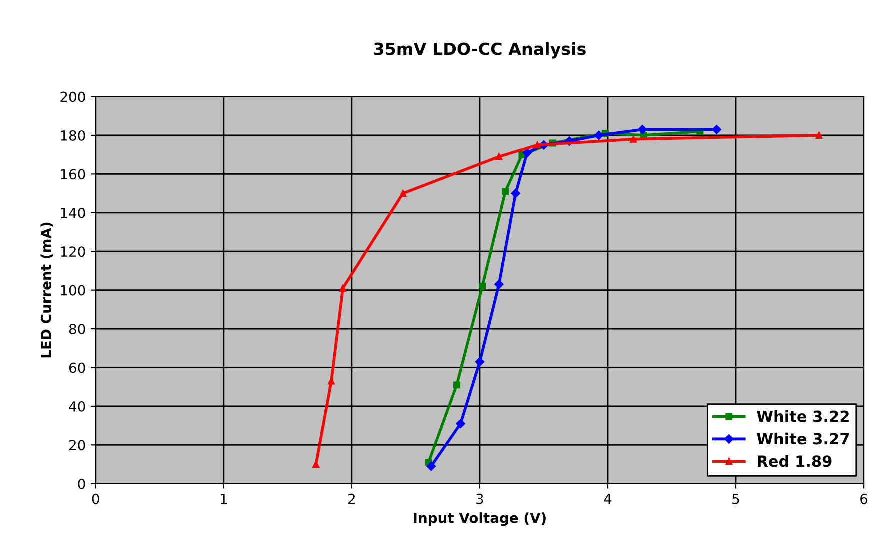 Image resolution: width=888 pixels, height=553 pixels. Describe the element at coordinates (73, 252) in the screenshot. I see `y-tick-label: 120` at that location.